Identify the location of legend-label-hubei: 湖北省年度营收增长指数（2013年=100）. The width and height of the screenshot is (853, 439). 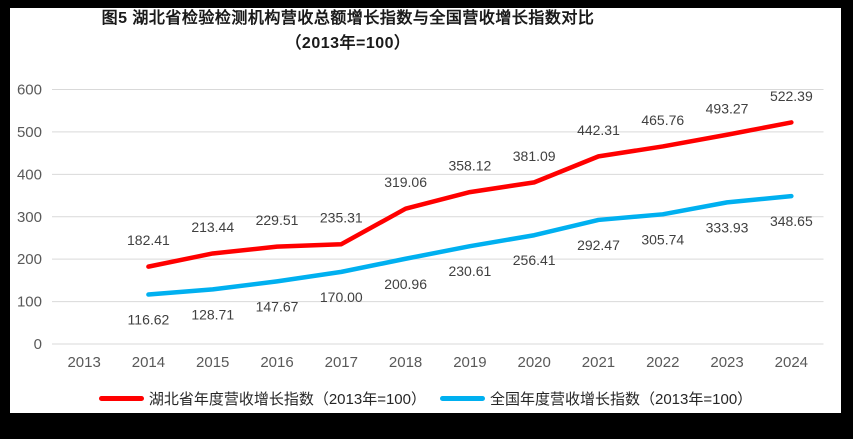
(287, 399).